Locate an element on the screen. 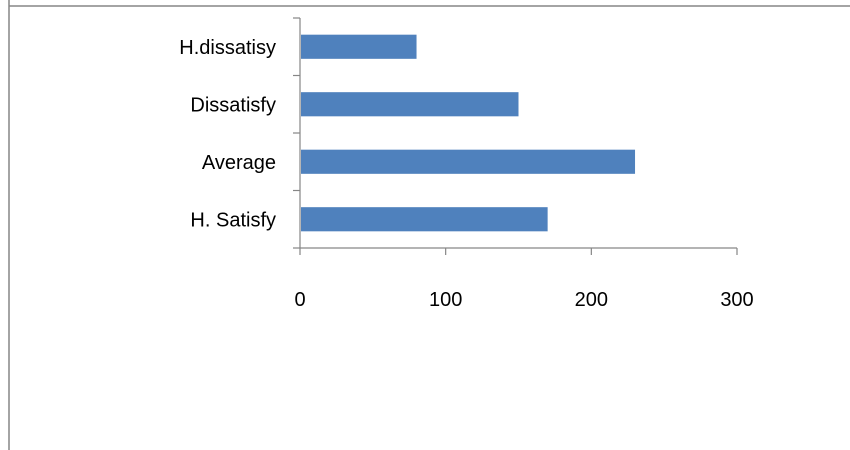 This screenshot has height=450, width=850. category-label: Average is located at coordinates (239, 163).